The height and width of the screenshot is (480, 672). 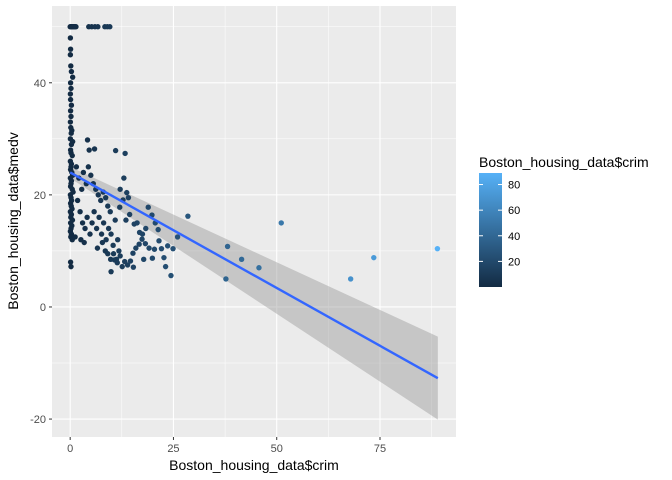 I want to click on x-tick-label: 0, so click(x=70, y=449).